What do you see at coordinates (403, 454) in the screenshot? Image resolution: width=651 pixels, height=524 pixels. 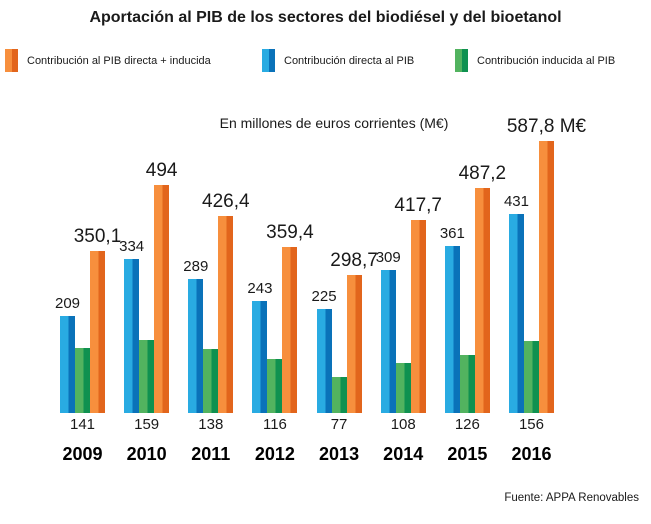 I see `year-label-2014: 2014` at bounding box center [403, 454].